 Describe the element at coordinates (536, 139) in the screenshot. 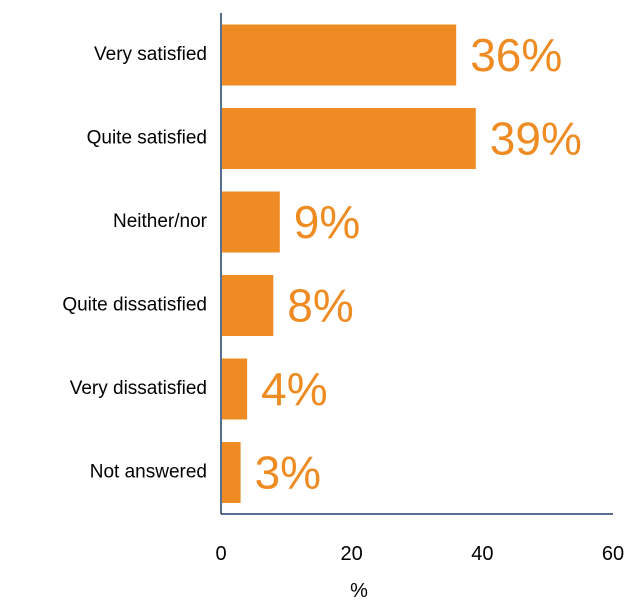

I see `data-label-quite-satisfied: 39%` at that location.